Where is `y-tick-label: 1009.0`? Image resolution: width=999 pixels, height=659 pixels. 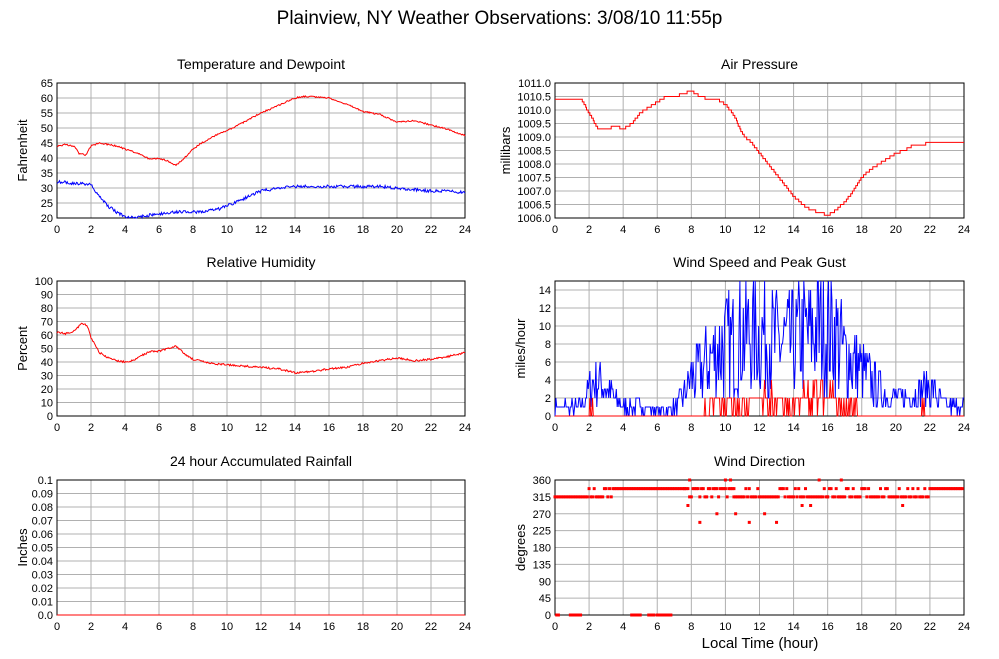 y-tick-label: 1009.0 is located at coordinates (534, 138).